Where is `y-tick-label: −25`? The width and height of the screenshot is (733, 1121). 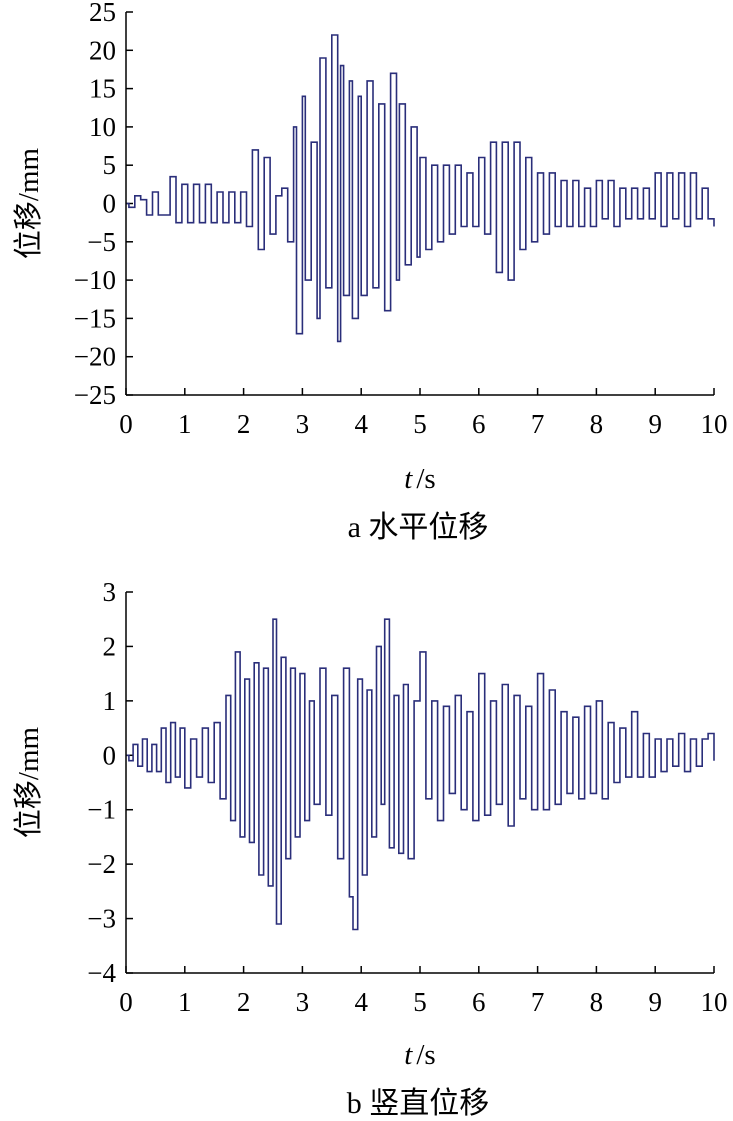 y-tick-label: −25 is located at coordinates (95, 395).